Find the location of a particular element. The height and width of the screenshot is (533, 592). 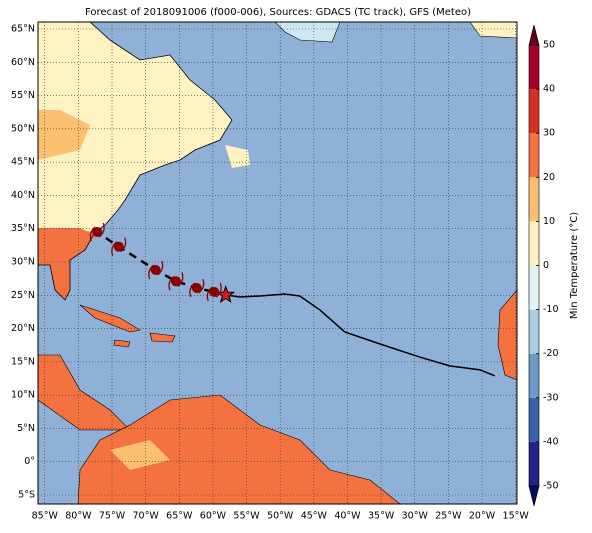

y-tick-label: 5°S is located at coordinates (26, 495).